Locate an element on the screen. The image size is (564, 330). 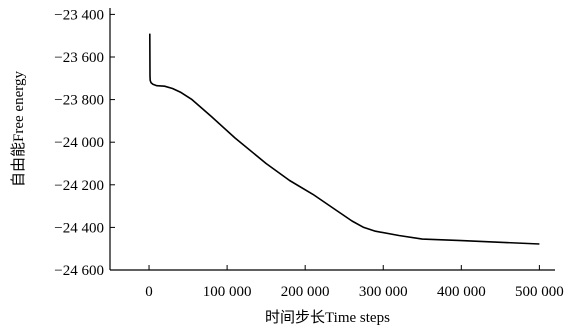
x-tick-label: 400 000 is located at coordinates (461, 292).